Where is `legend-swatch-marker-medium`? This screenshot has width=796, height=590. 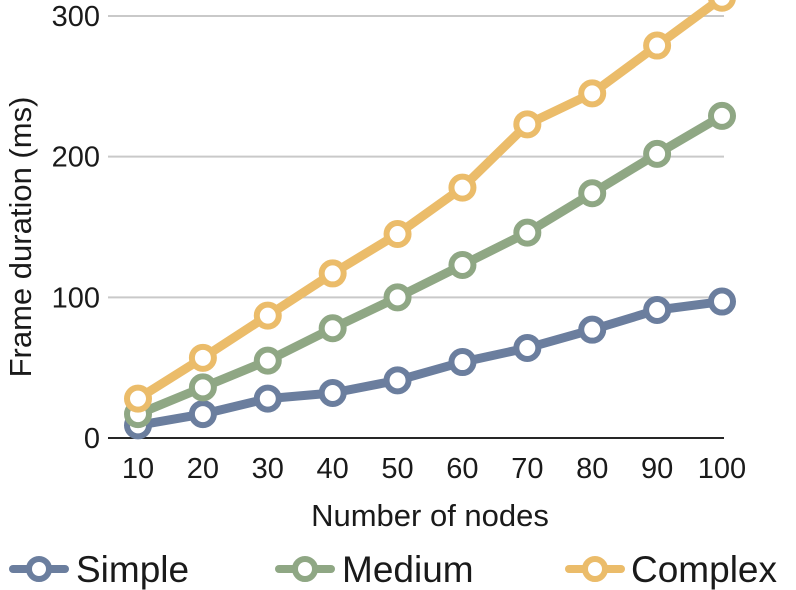
legend-swatch-marker-medium is located at coordinates (305, 569).